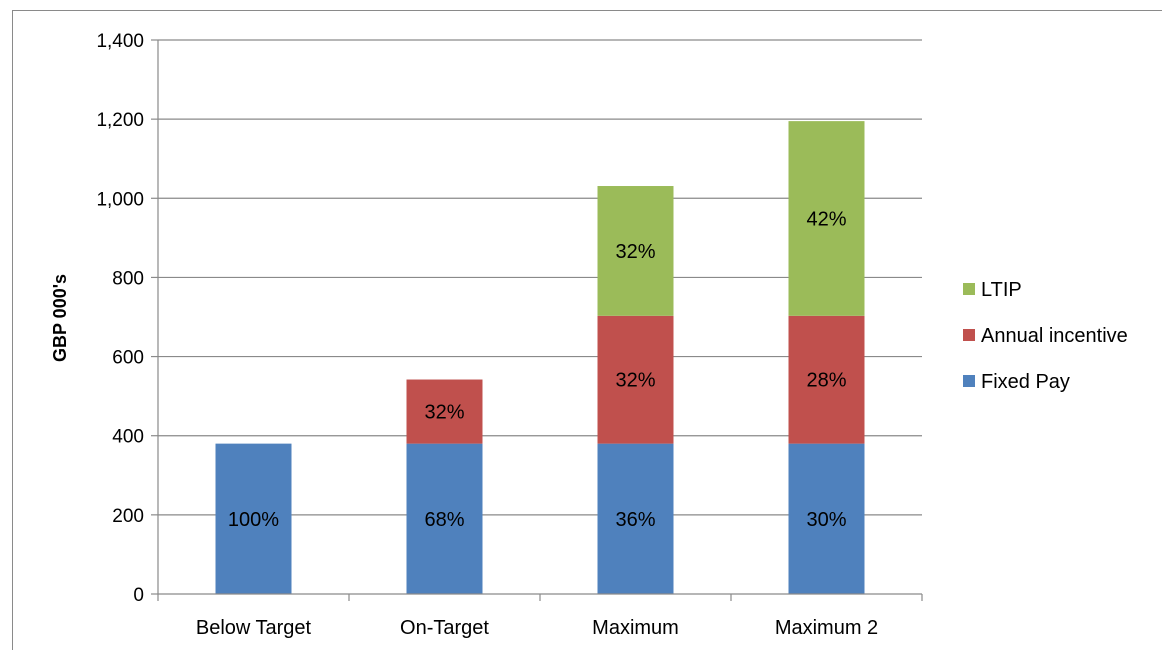 The image size is (1162, 650). I want to click on x-category-label: Maximum, so click(635, 628).